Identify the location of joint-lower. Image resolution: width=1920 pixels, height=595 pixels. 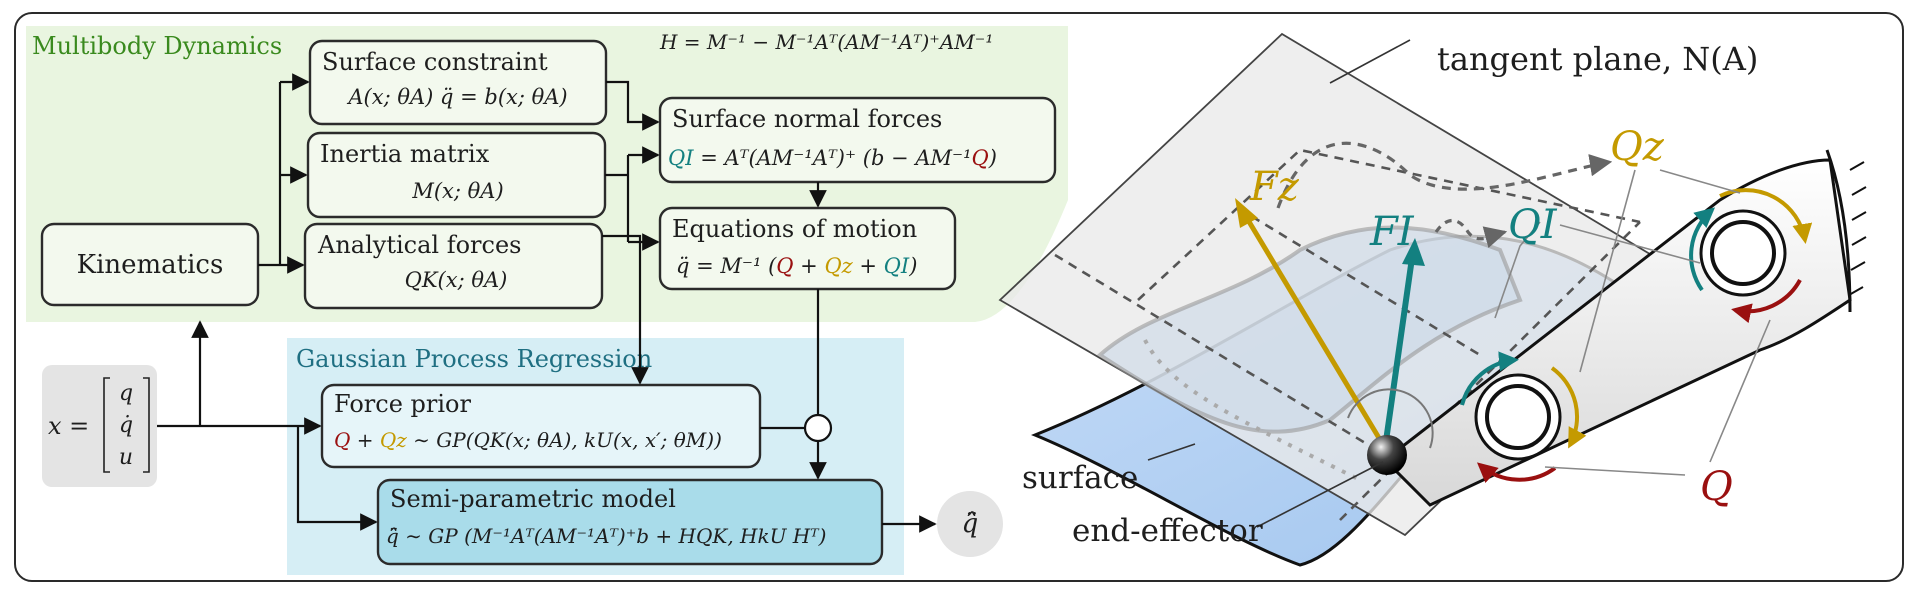
(1523, 417).